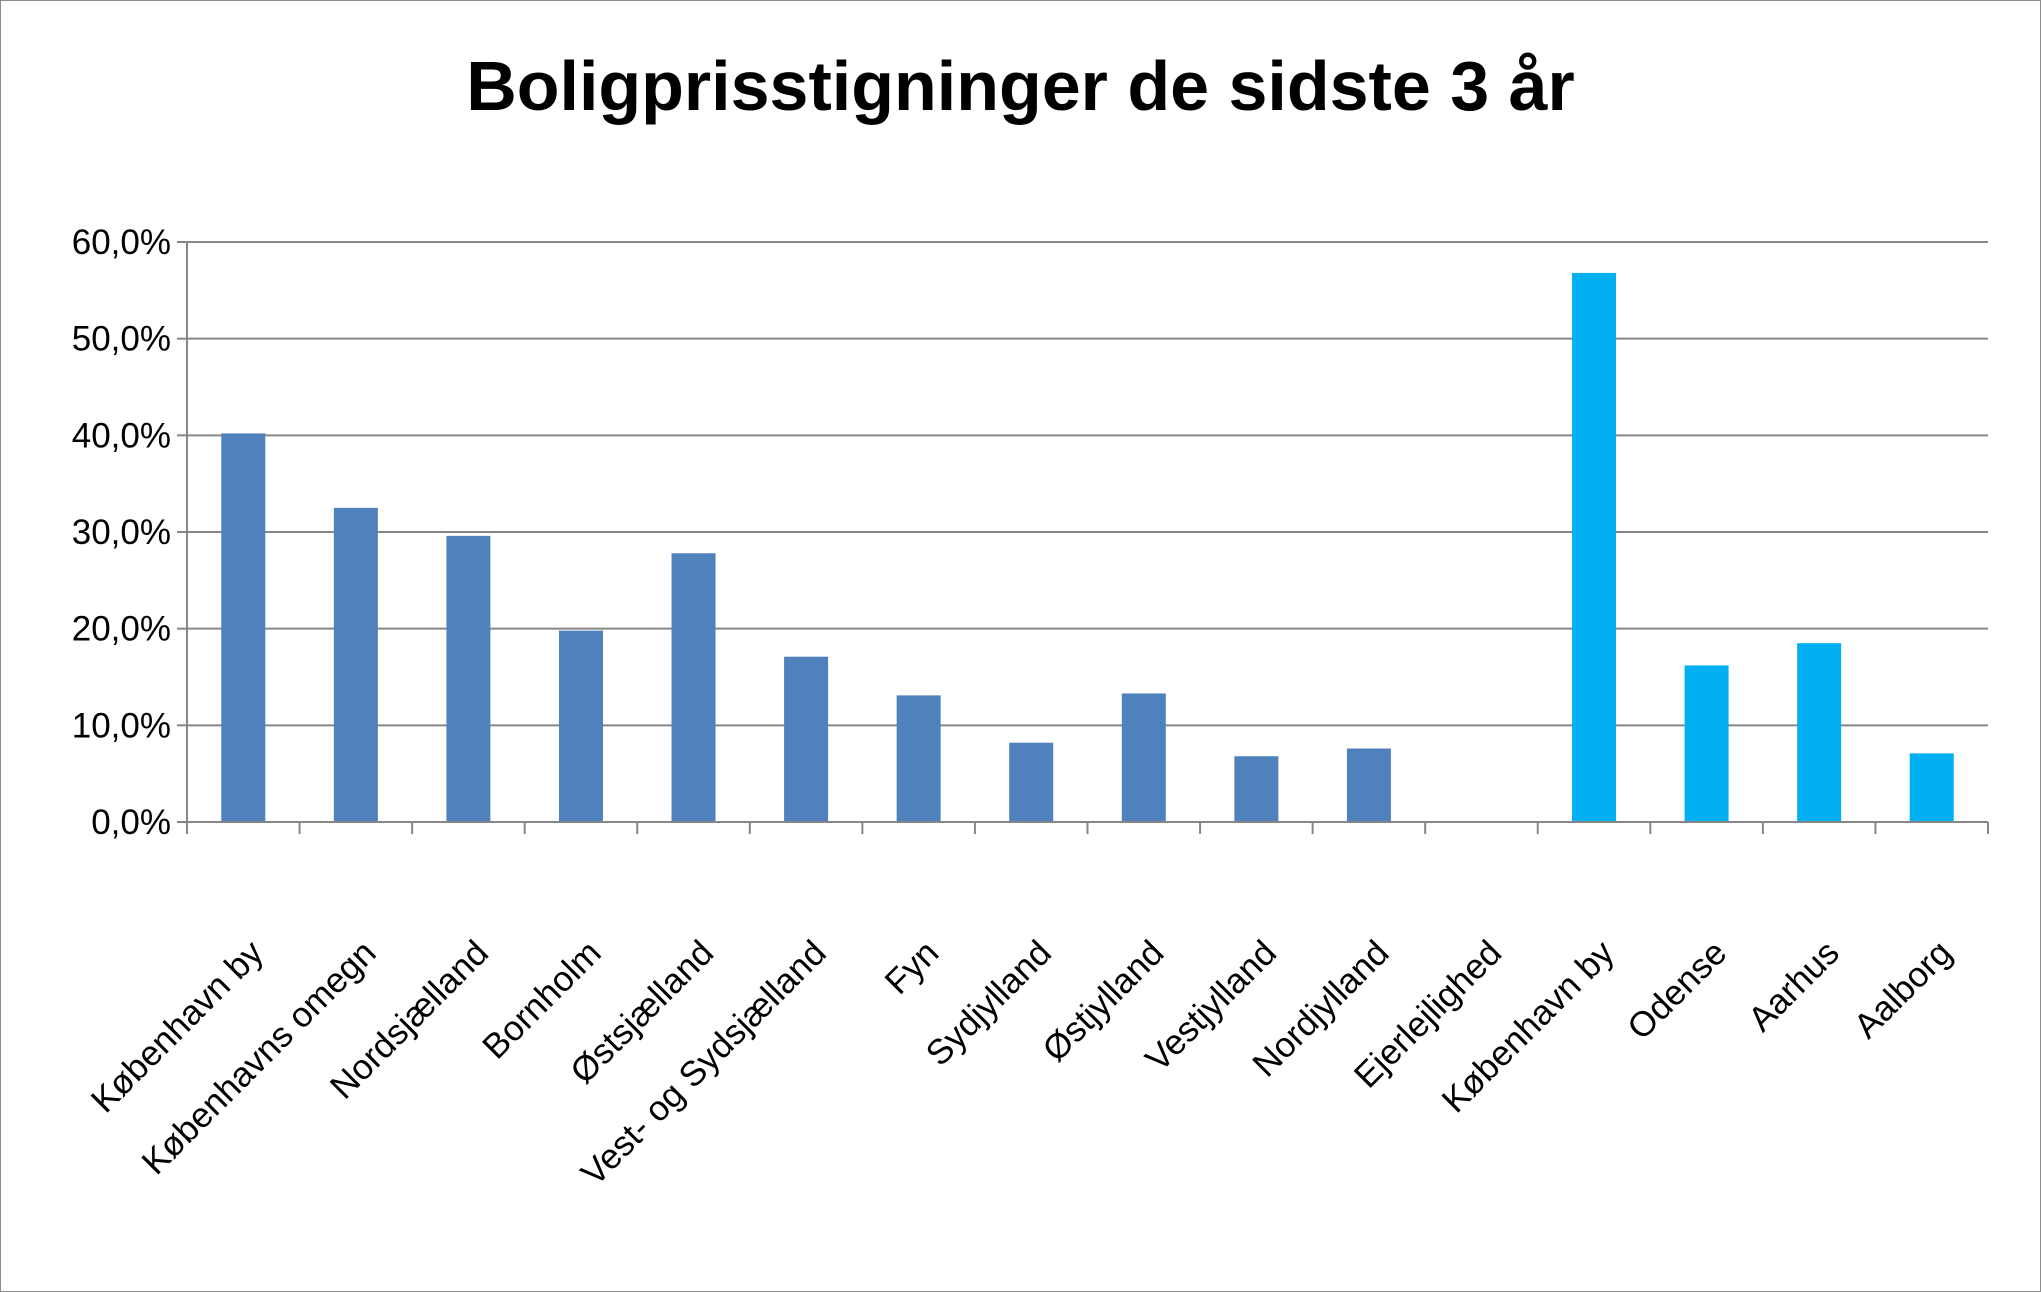 The width and height of the screenshot is (2041, 1292). I want to click on y-tick-label: 60,0%, so click(121, 242).